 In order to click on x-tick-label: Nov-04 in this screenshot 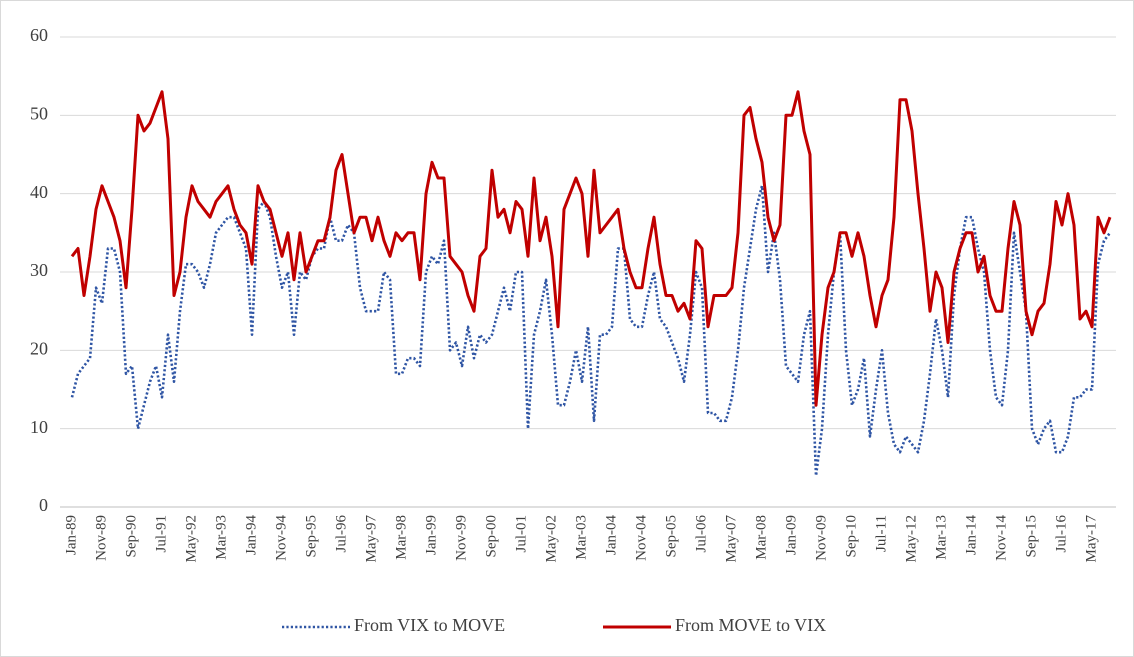, I will do `click(641, 538)`.